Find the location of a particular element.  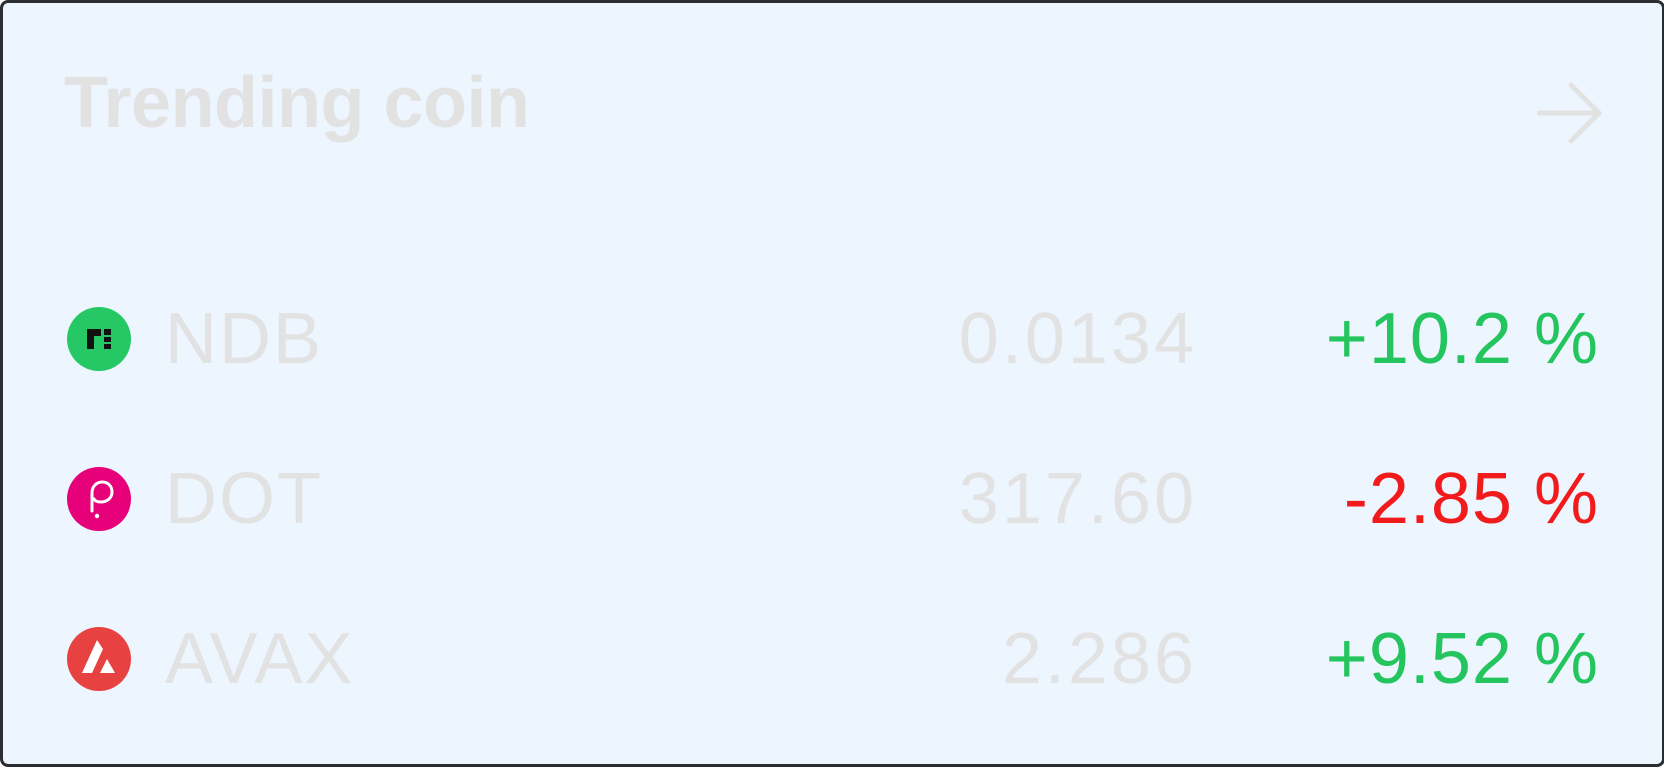

coin-row-dot: DOT 317.60 -2.85 % is located at coordinates (833, 499).